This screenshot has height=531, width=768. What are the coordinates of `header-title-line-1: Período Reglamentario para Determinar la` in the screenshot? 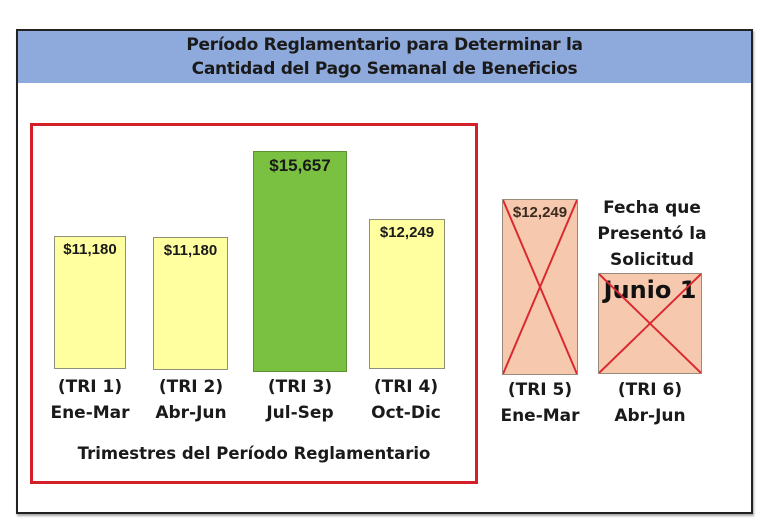 It's located at (384, 45).